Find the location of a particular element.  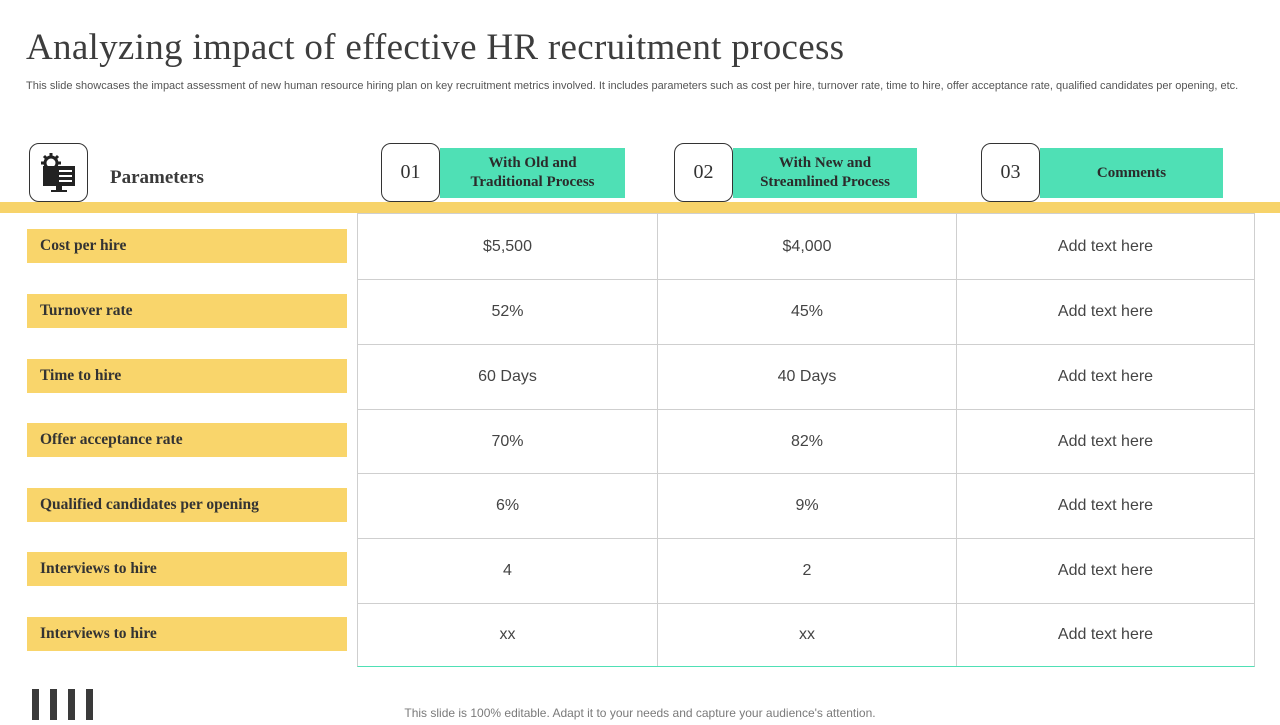

column-label-line: Streamlined Process is located at coordinates (825, 182).